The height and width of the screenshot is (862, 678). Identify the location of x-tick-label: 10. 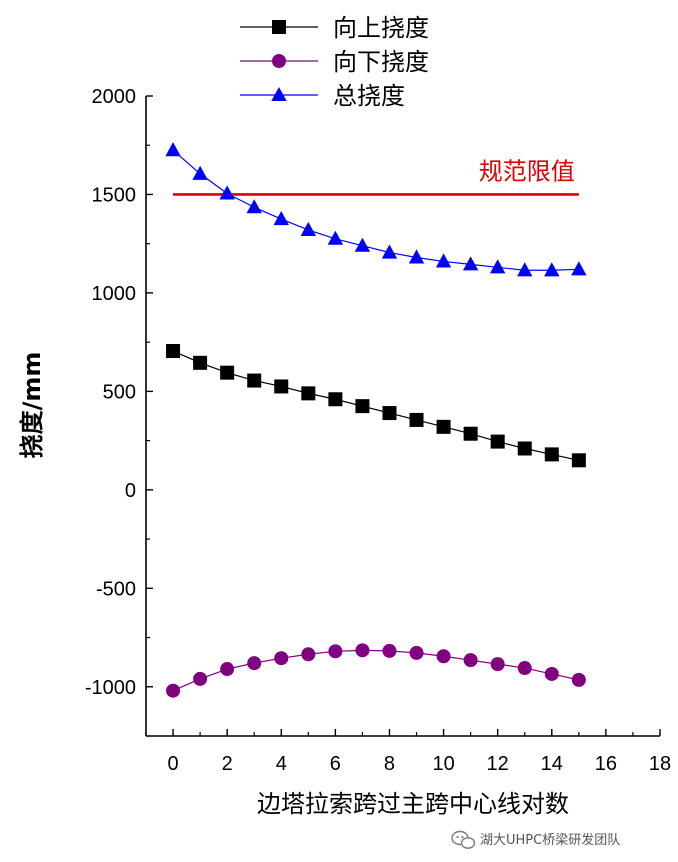
(443, 764).